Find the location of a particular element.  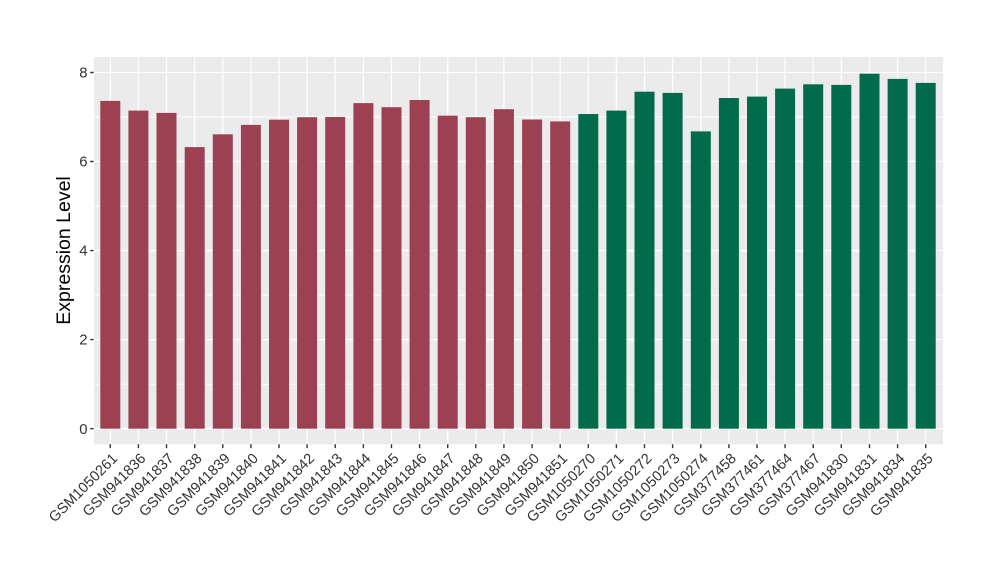

svg-text: 4 is located at coordinates (83, 252).